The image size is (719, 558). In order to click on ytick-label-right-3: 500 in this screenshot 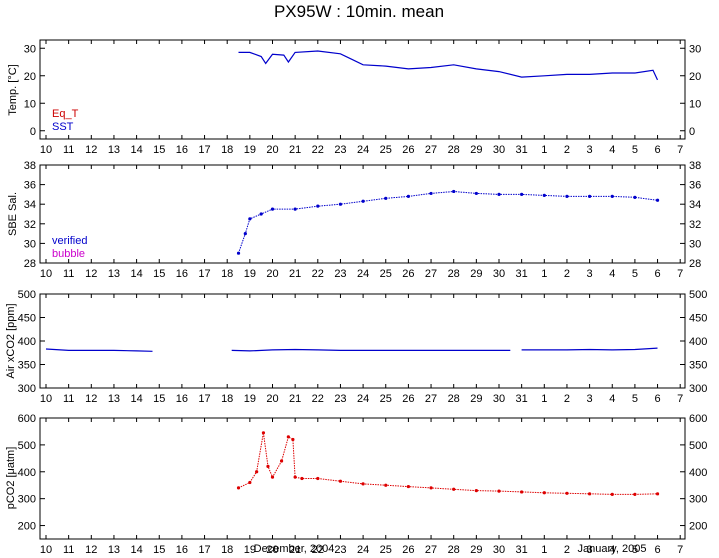, I will do `click(698, 446)`.